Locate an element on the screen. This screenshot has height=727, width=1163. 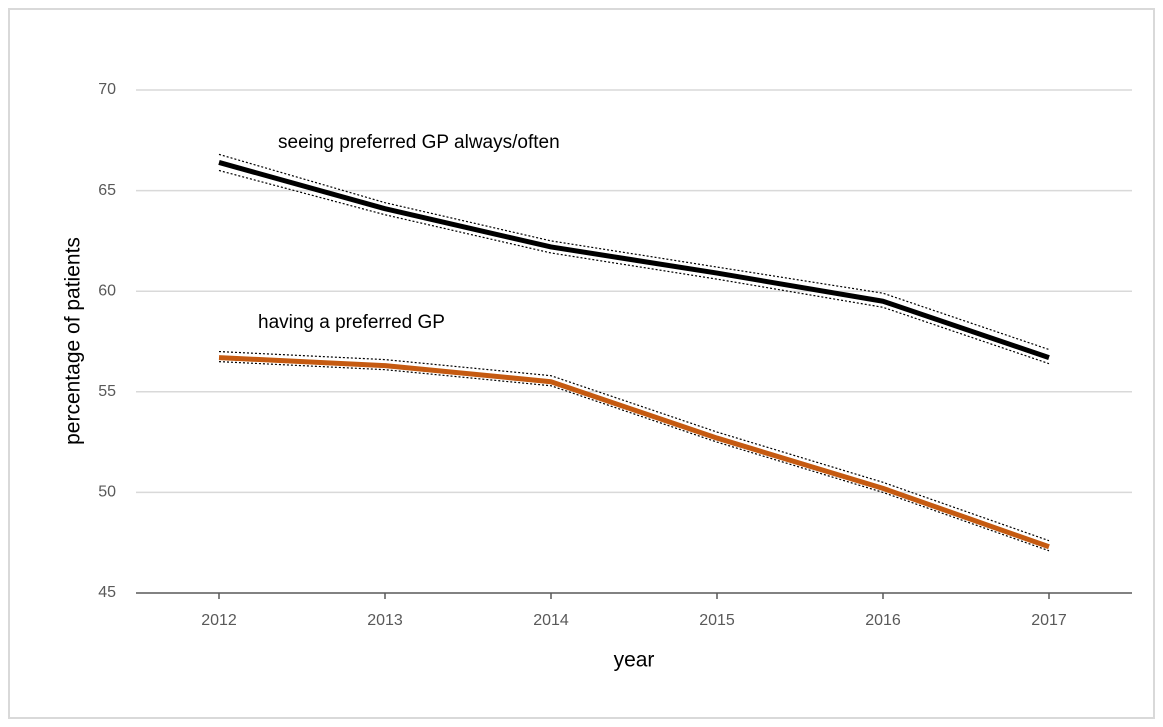
x-tick-label: 2016 is located at coordinates (883, 620).